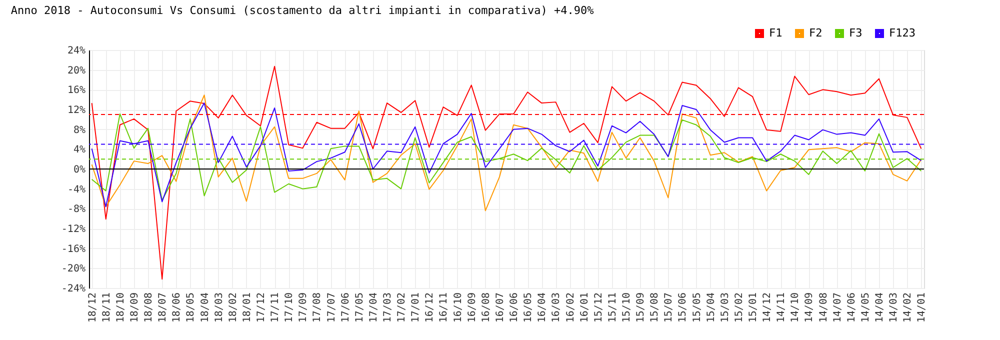 This screenshot has height=340, width=1000. What do you see at coordinates (894, 307) in the screenshot?
I see `x-tick-label: 14/03` at bounding box center [894, 307].